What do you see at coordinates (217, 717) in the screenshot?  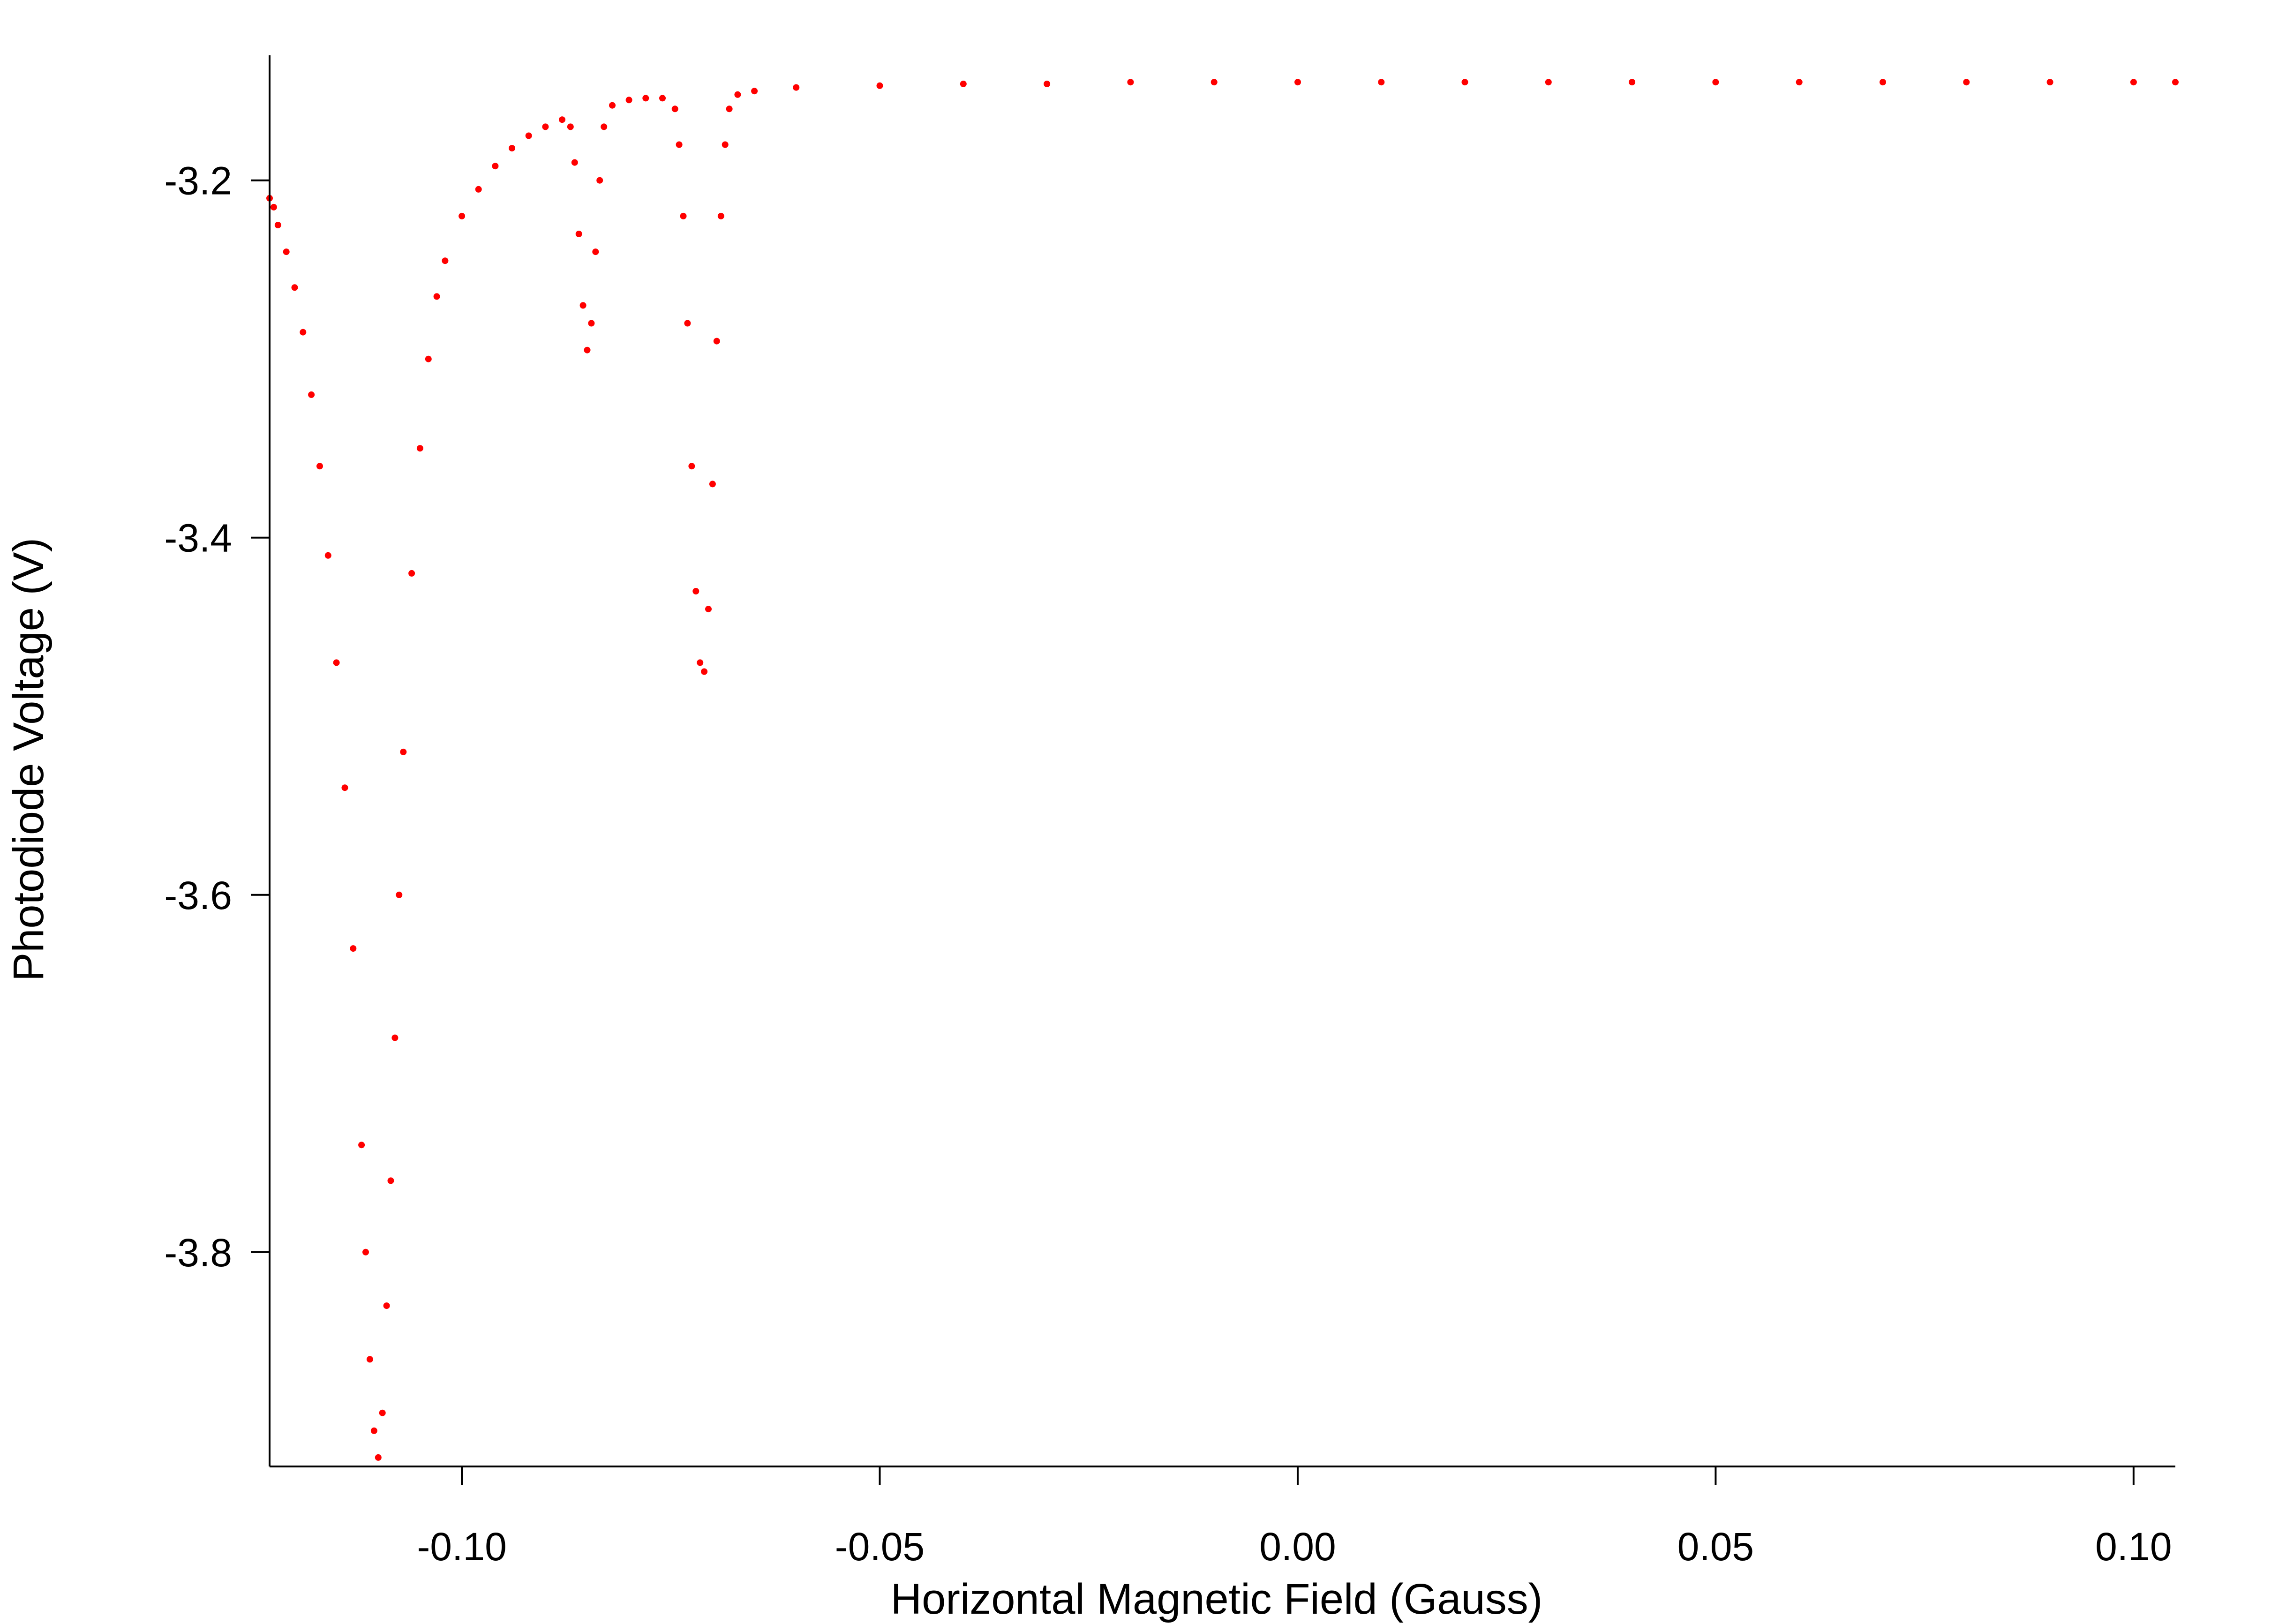 I see `y-axis-ticks: -3.2 -3.4 -3.6 -3.8` at bounding box center [217, 717].